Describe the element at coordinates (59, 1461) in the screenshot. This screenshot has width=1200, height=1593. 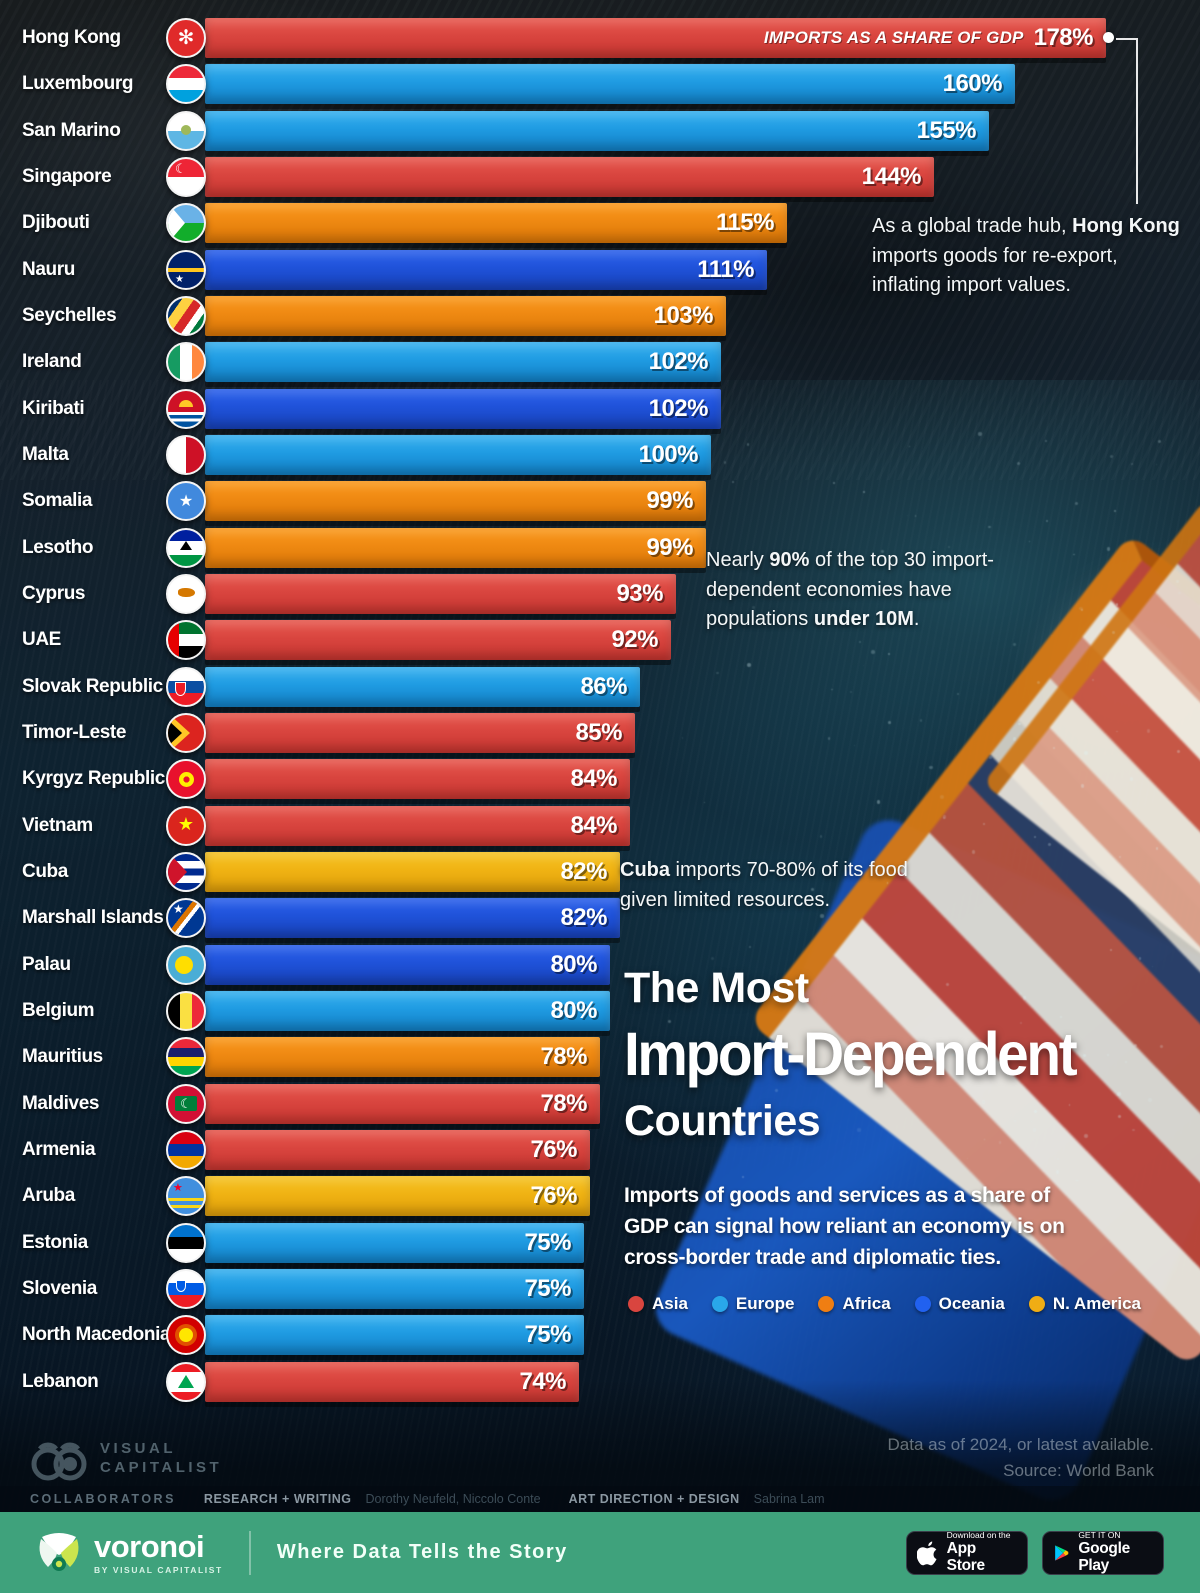
I see `binoculars-icon` at that location.